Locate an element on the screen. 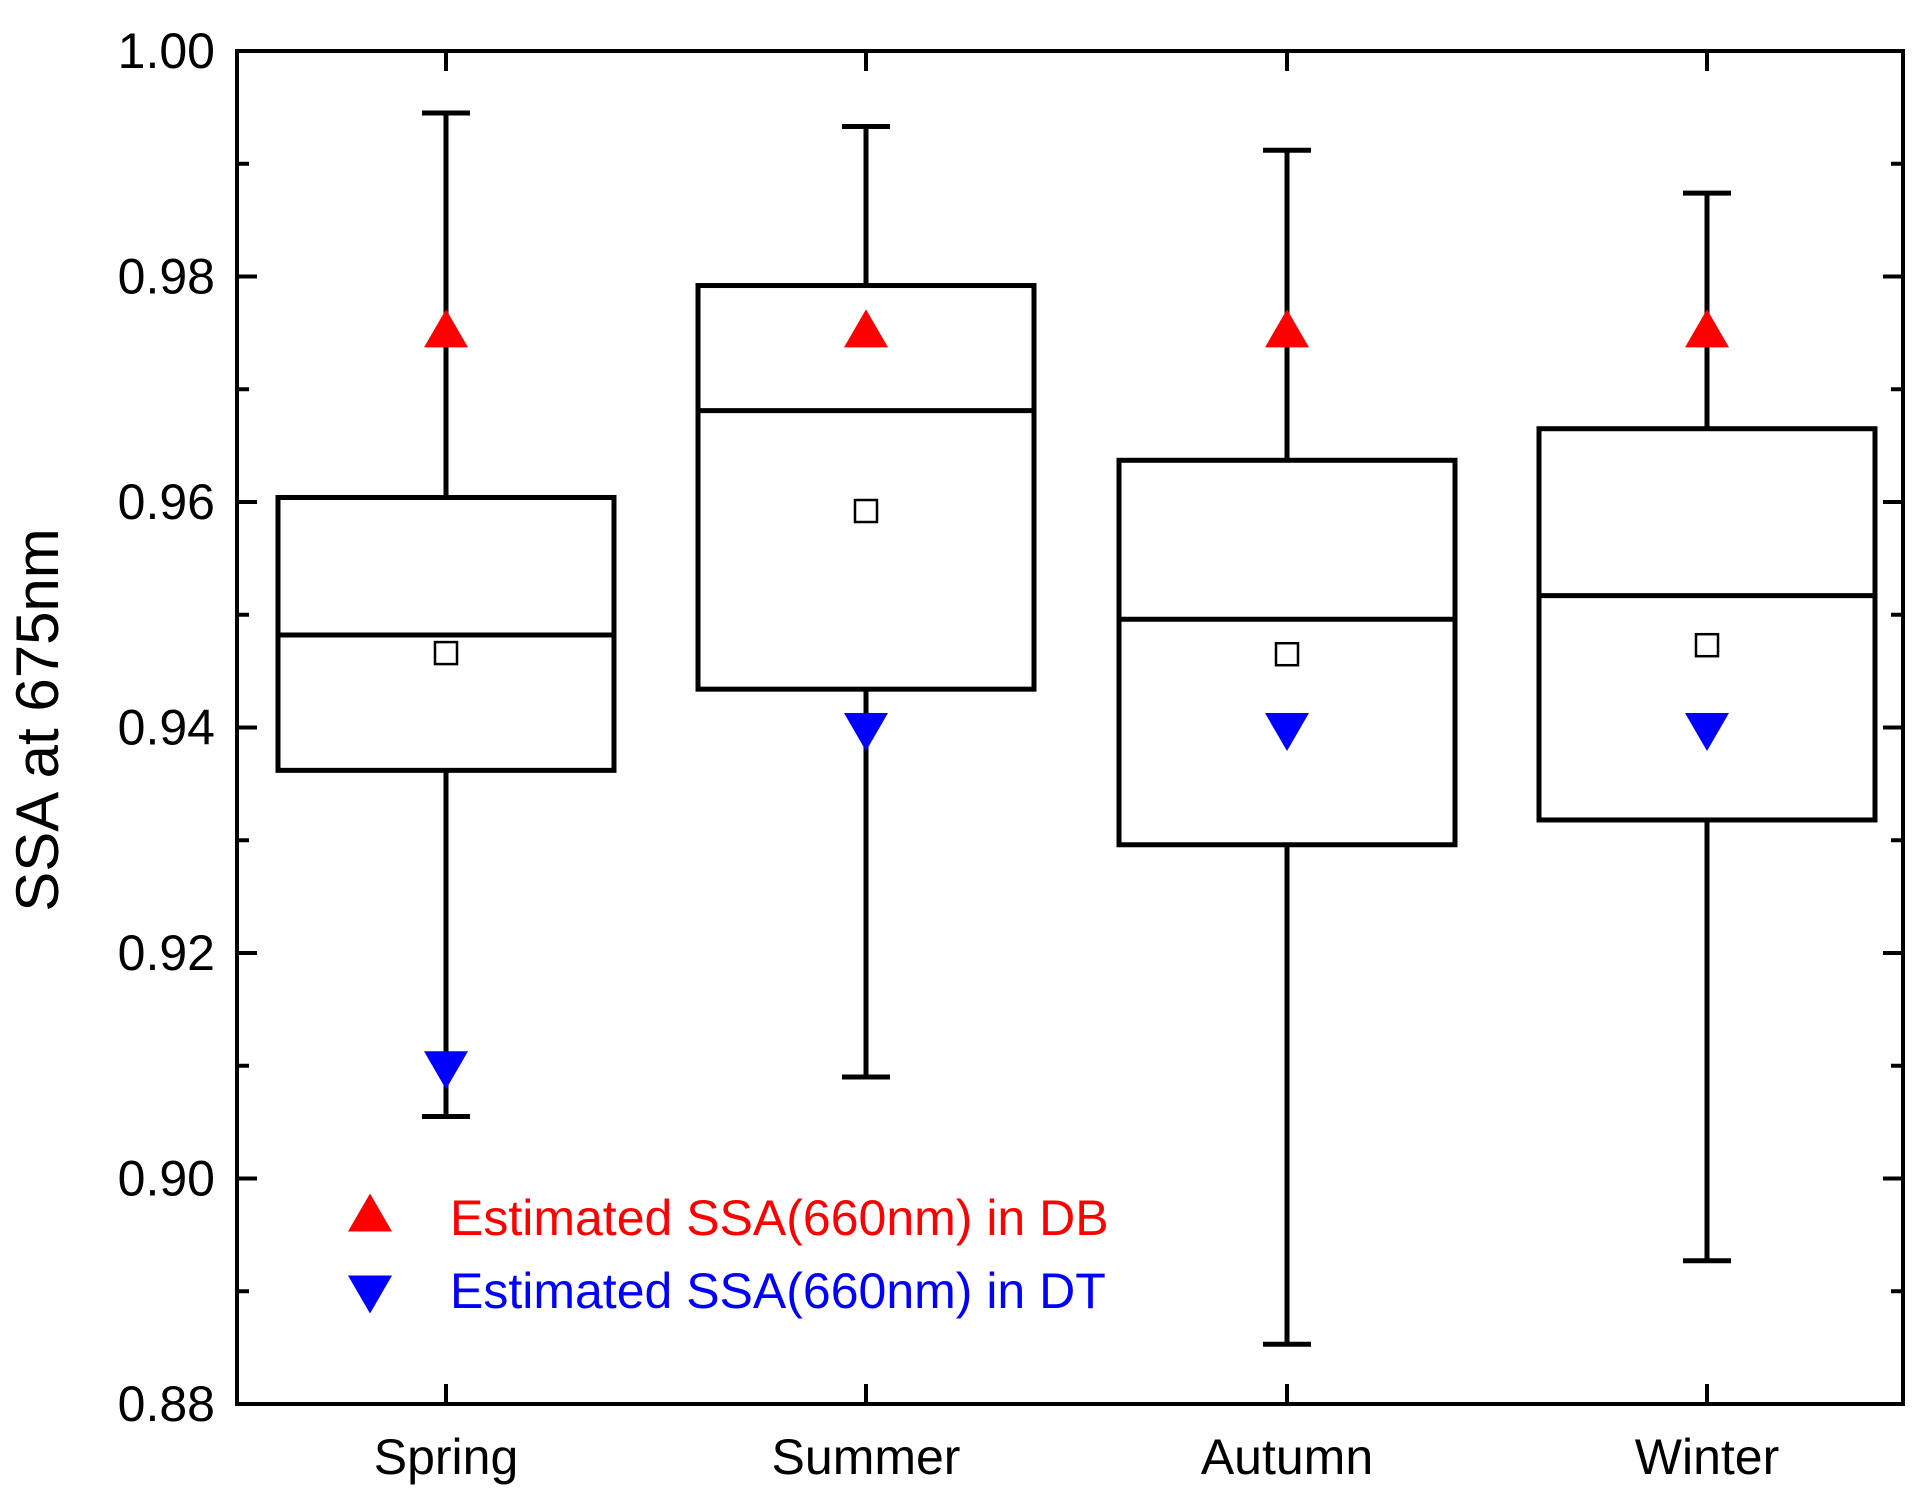 The image size is (1931, 1491). legend-entry-dt: Estimated SSA(660nm) in DT is located at coordinates (727, 1291).